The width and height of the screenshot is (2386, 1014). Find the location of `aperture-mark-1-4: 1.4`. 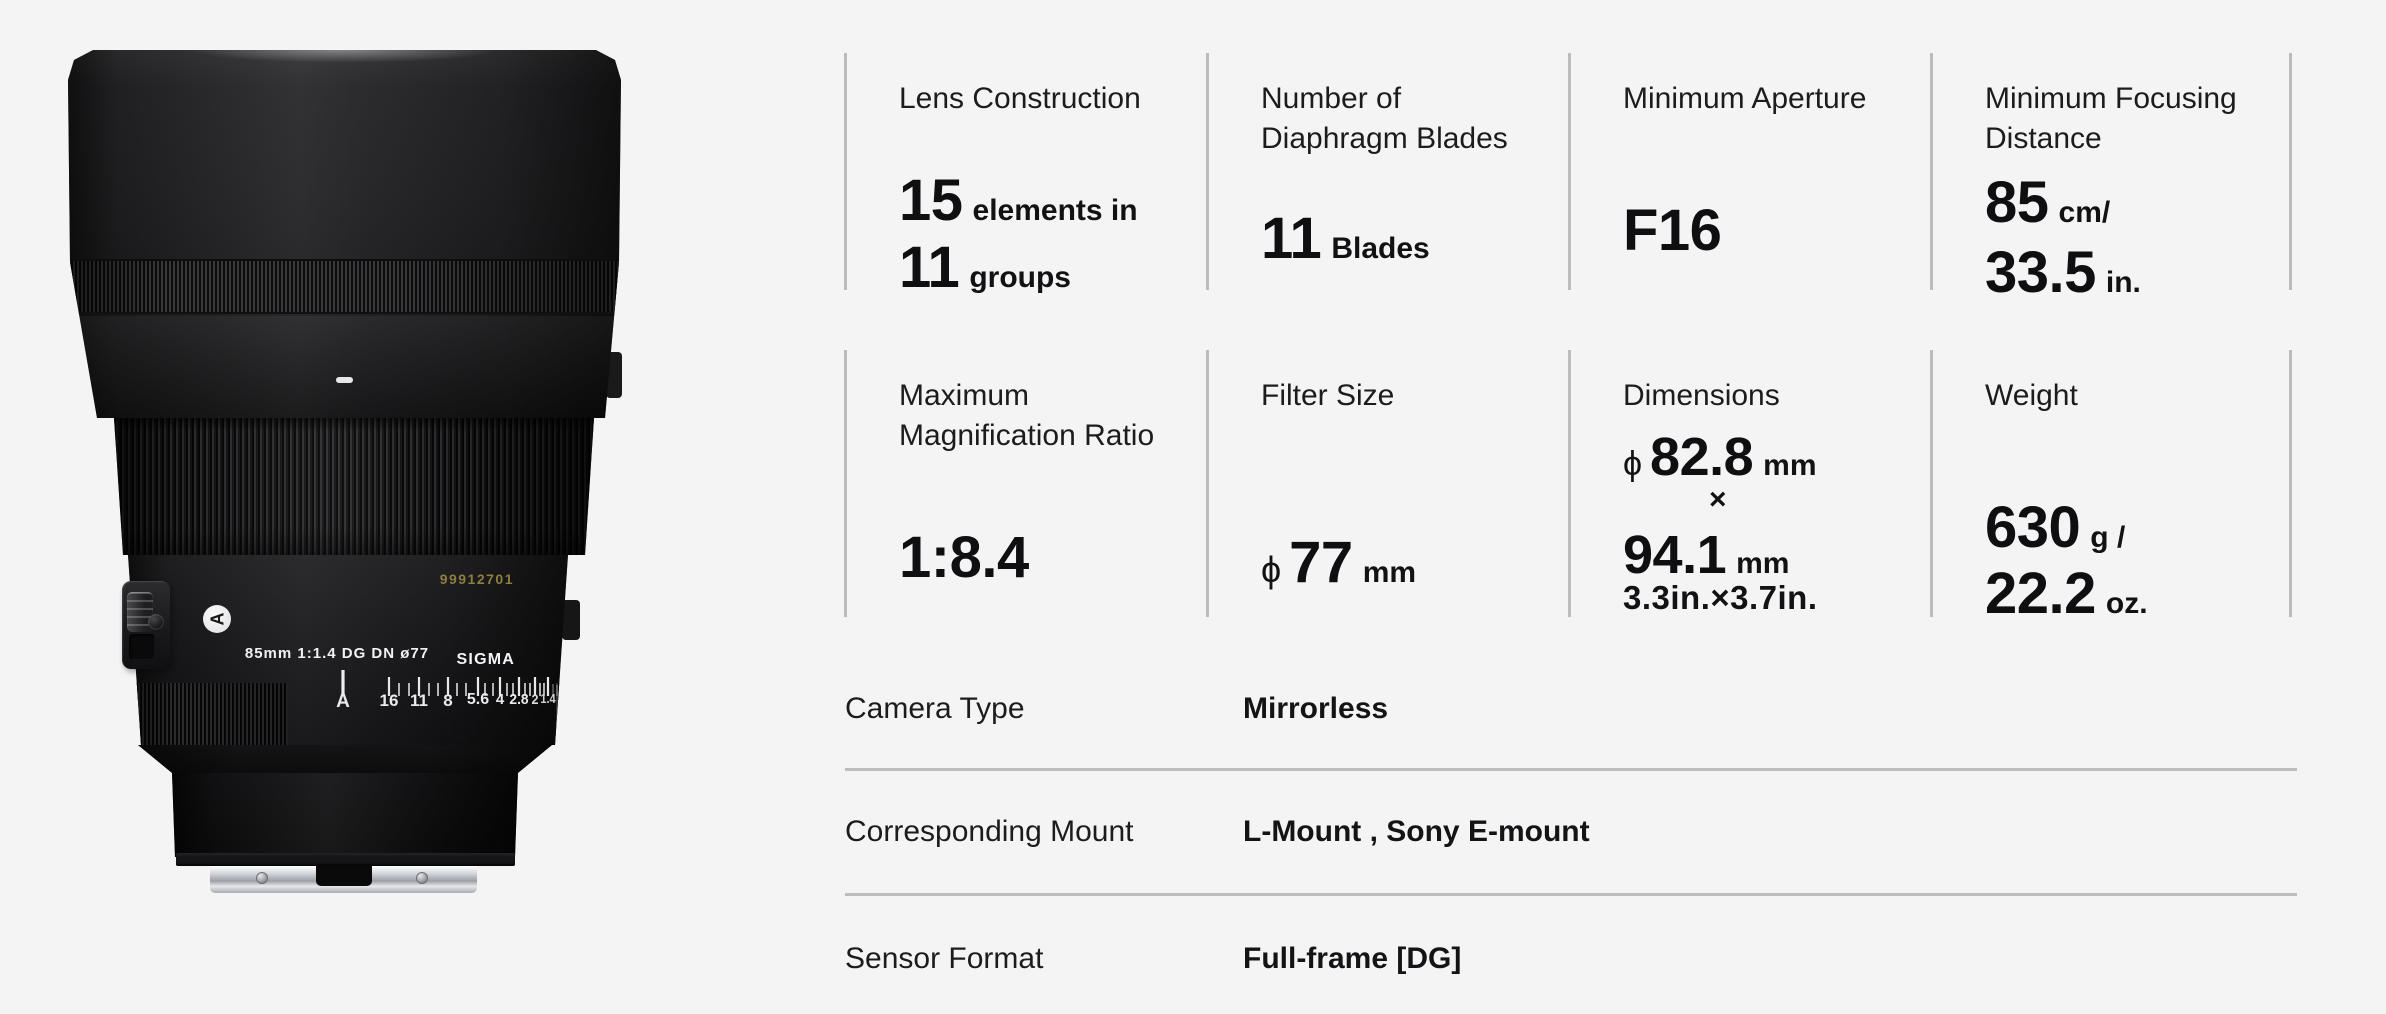

aperture-mark-1-4: 1.4 is located at coordinates (548, 698).